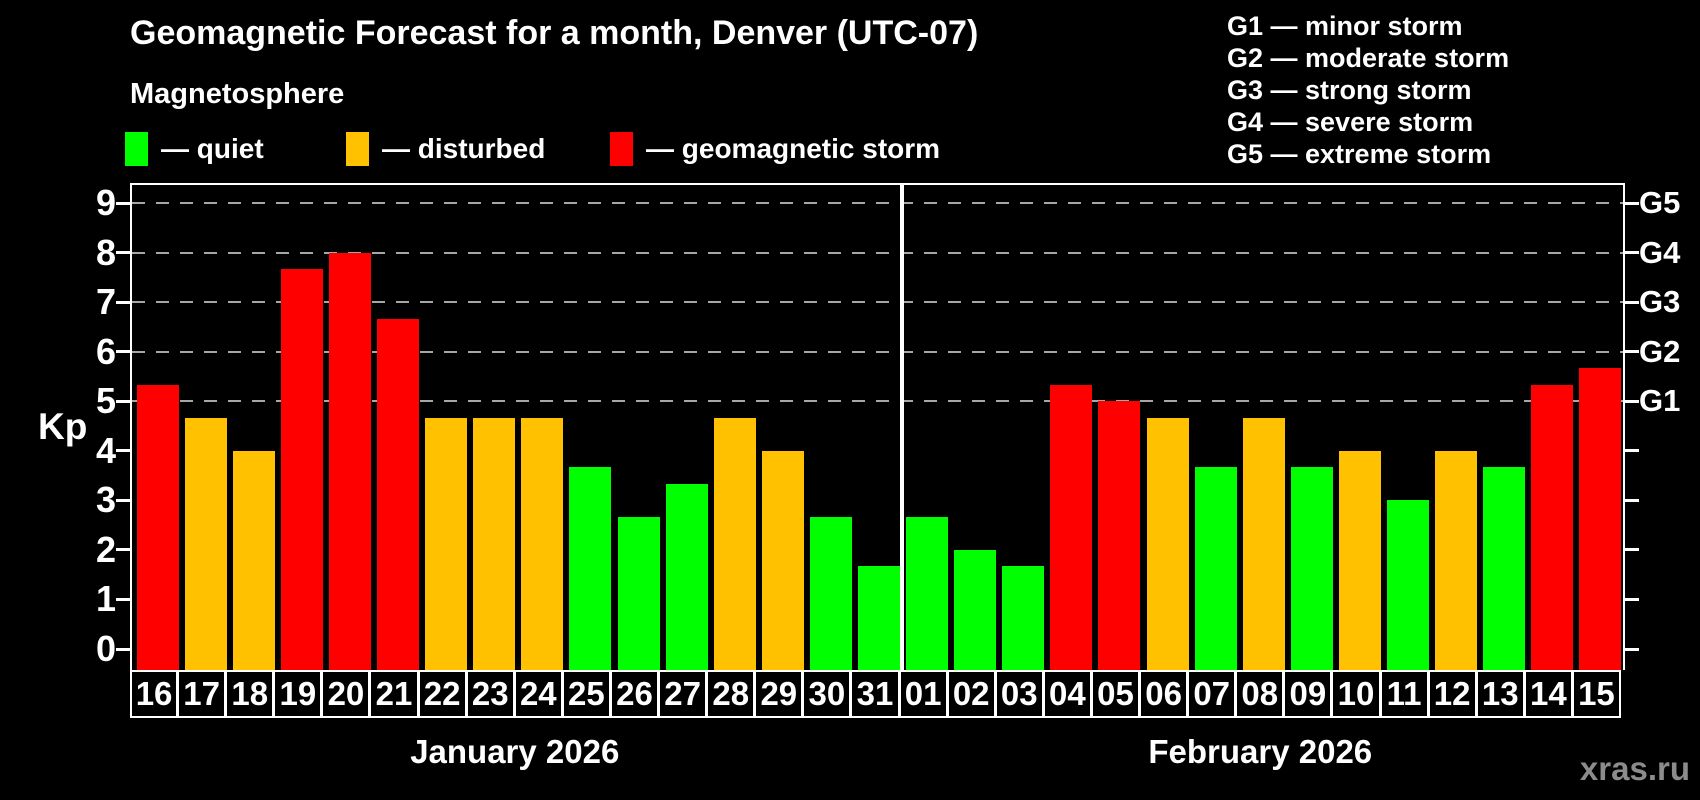 The height and width of the screenshot is (800, 1700). Describe the element at coordinates (63, 426) in the screenshot. I see `y-axis-label: Kp` at that location.